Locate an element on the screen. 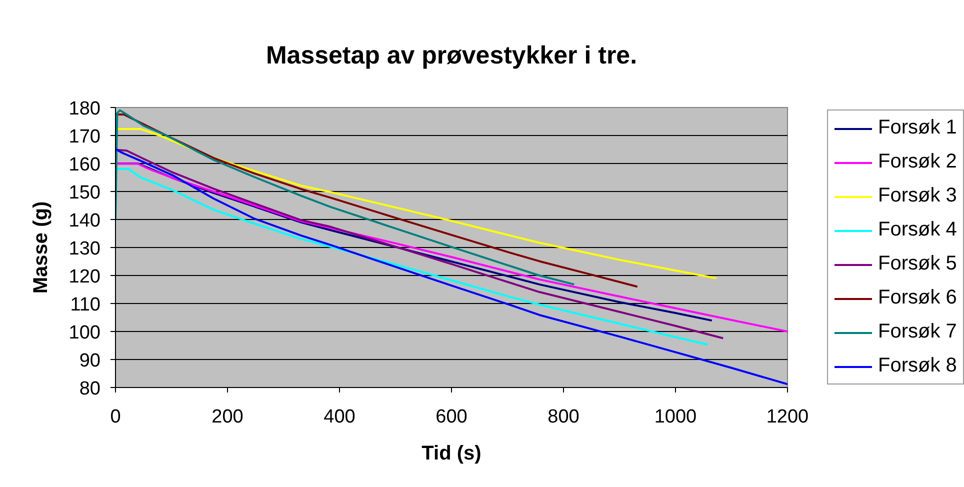  legend-label: Forsøk 5 is located at coordinates (917, 264).